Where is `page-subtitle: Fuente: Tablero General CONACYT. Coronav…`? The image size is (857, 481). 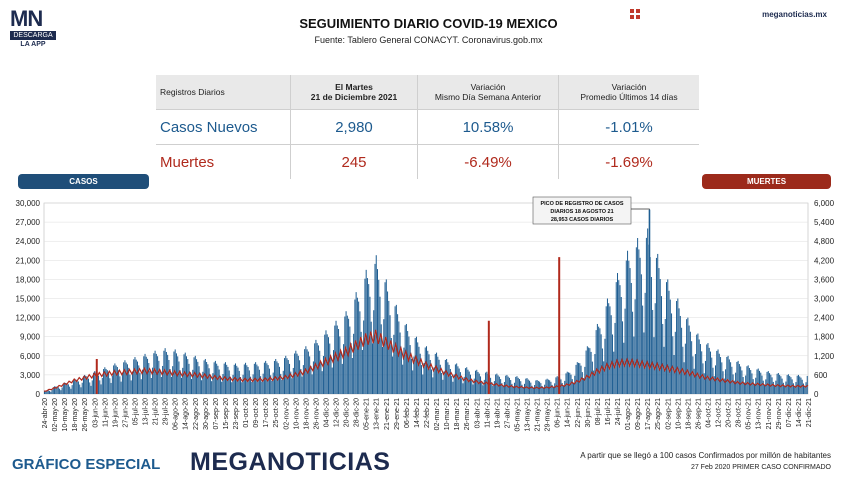 page-subtitle: Fuente: Tablero General CONACYT. Coronav… is located at coordinates (428, 40).